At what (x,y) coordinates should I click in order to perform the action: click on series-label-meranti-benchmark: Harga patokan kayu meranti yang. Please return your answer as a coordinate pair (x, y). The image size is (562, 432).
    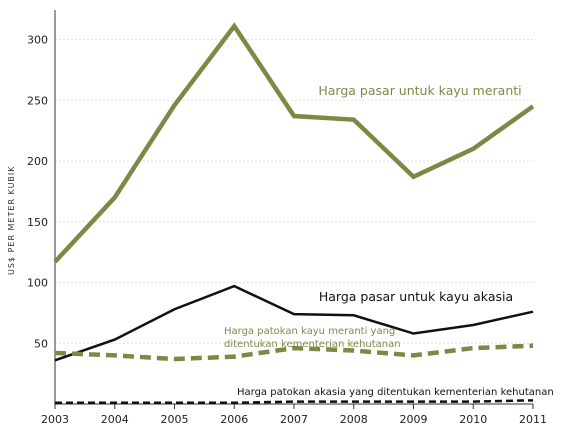
    Looking at the image, I should click on (309, 331).